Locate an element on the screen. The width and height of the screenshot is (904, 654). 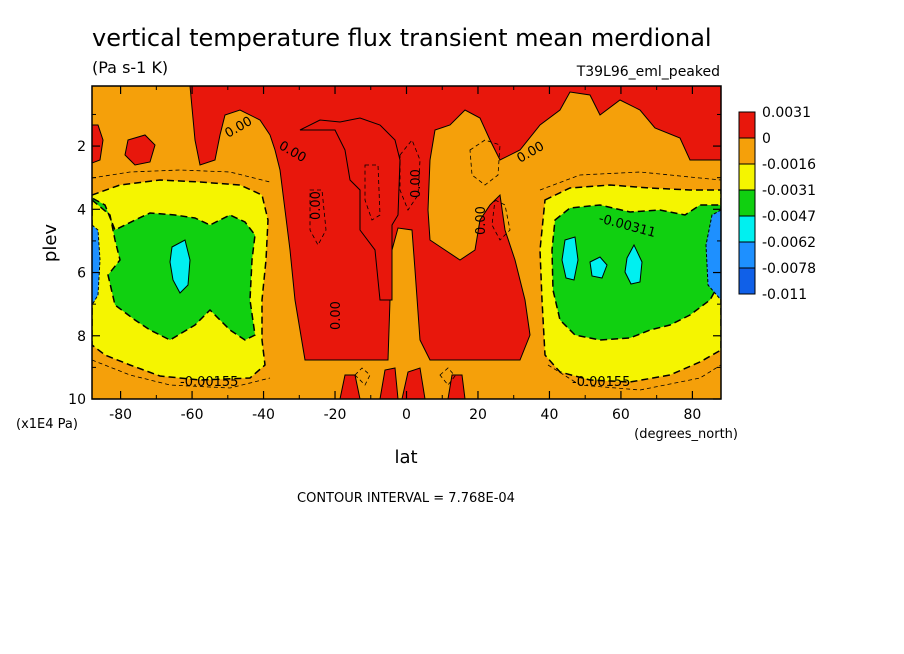
fill-cyan-left is located at coordinates (180, 266).